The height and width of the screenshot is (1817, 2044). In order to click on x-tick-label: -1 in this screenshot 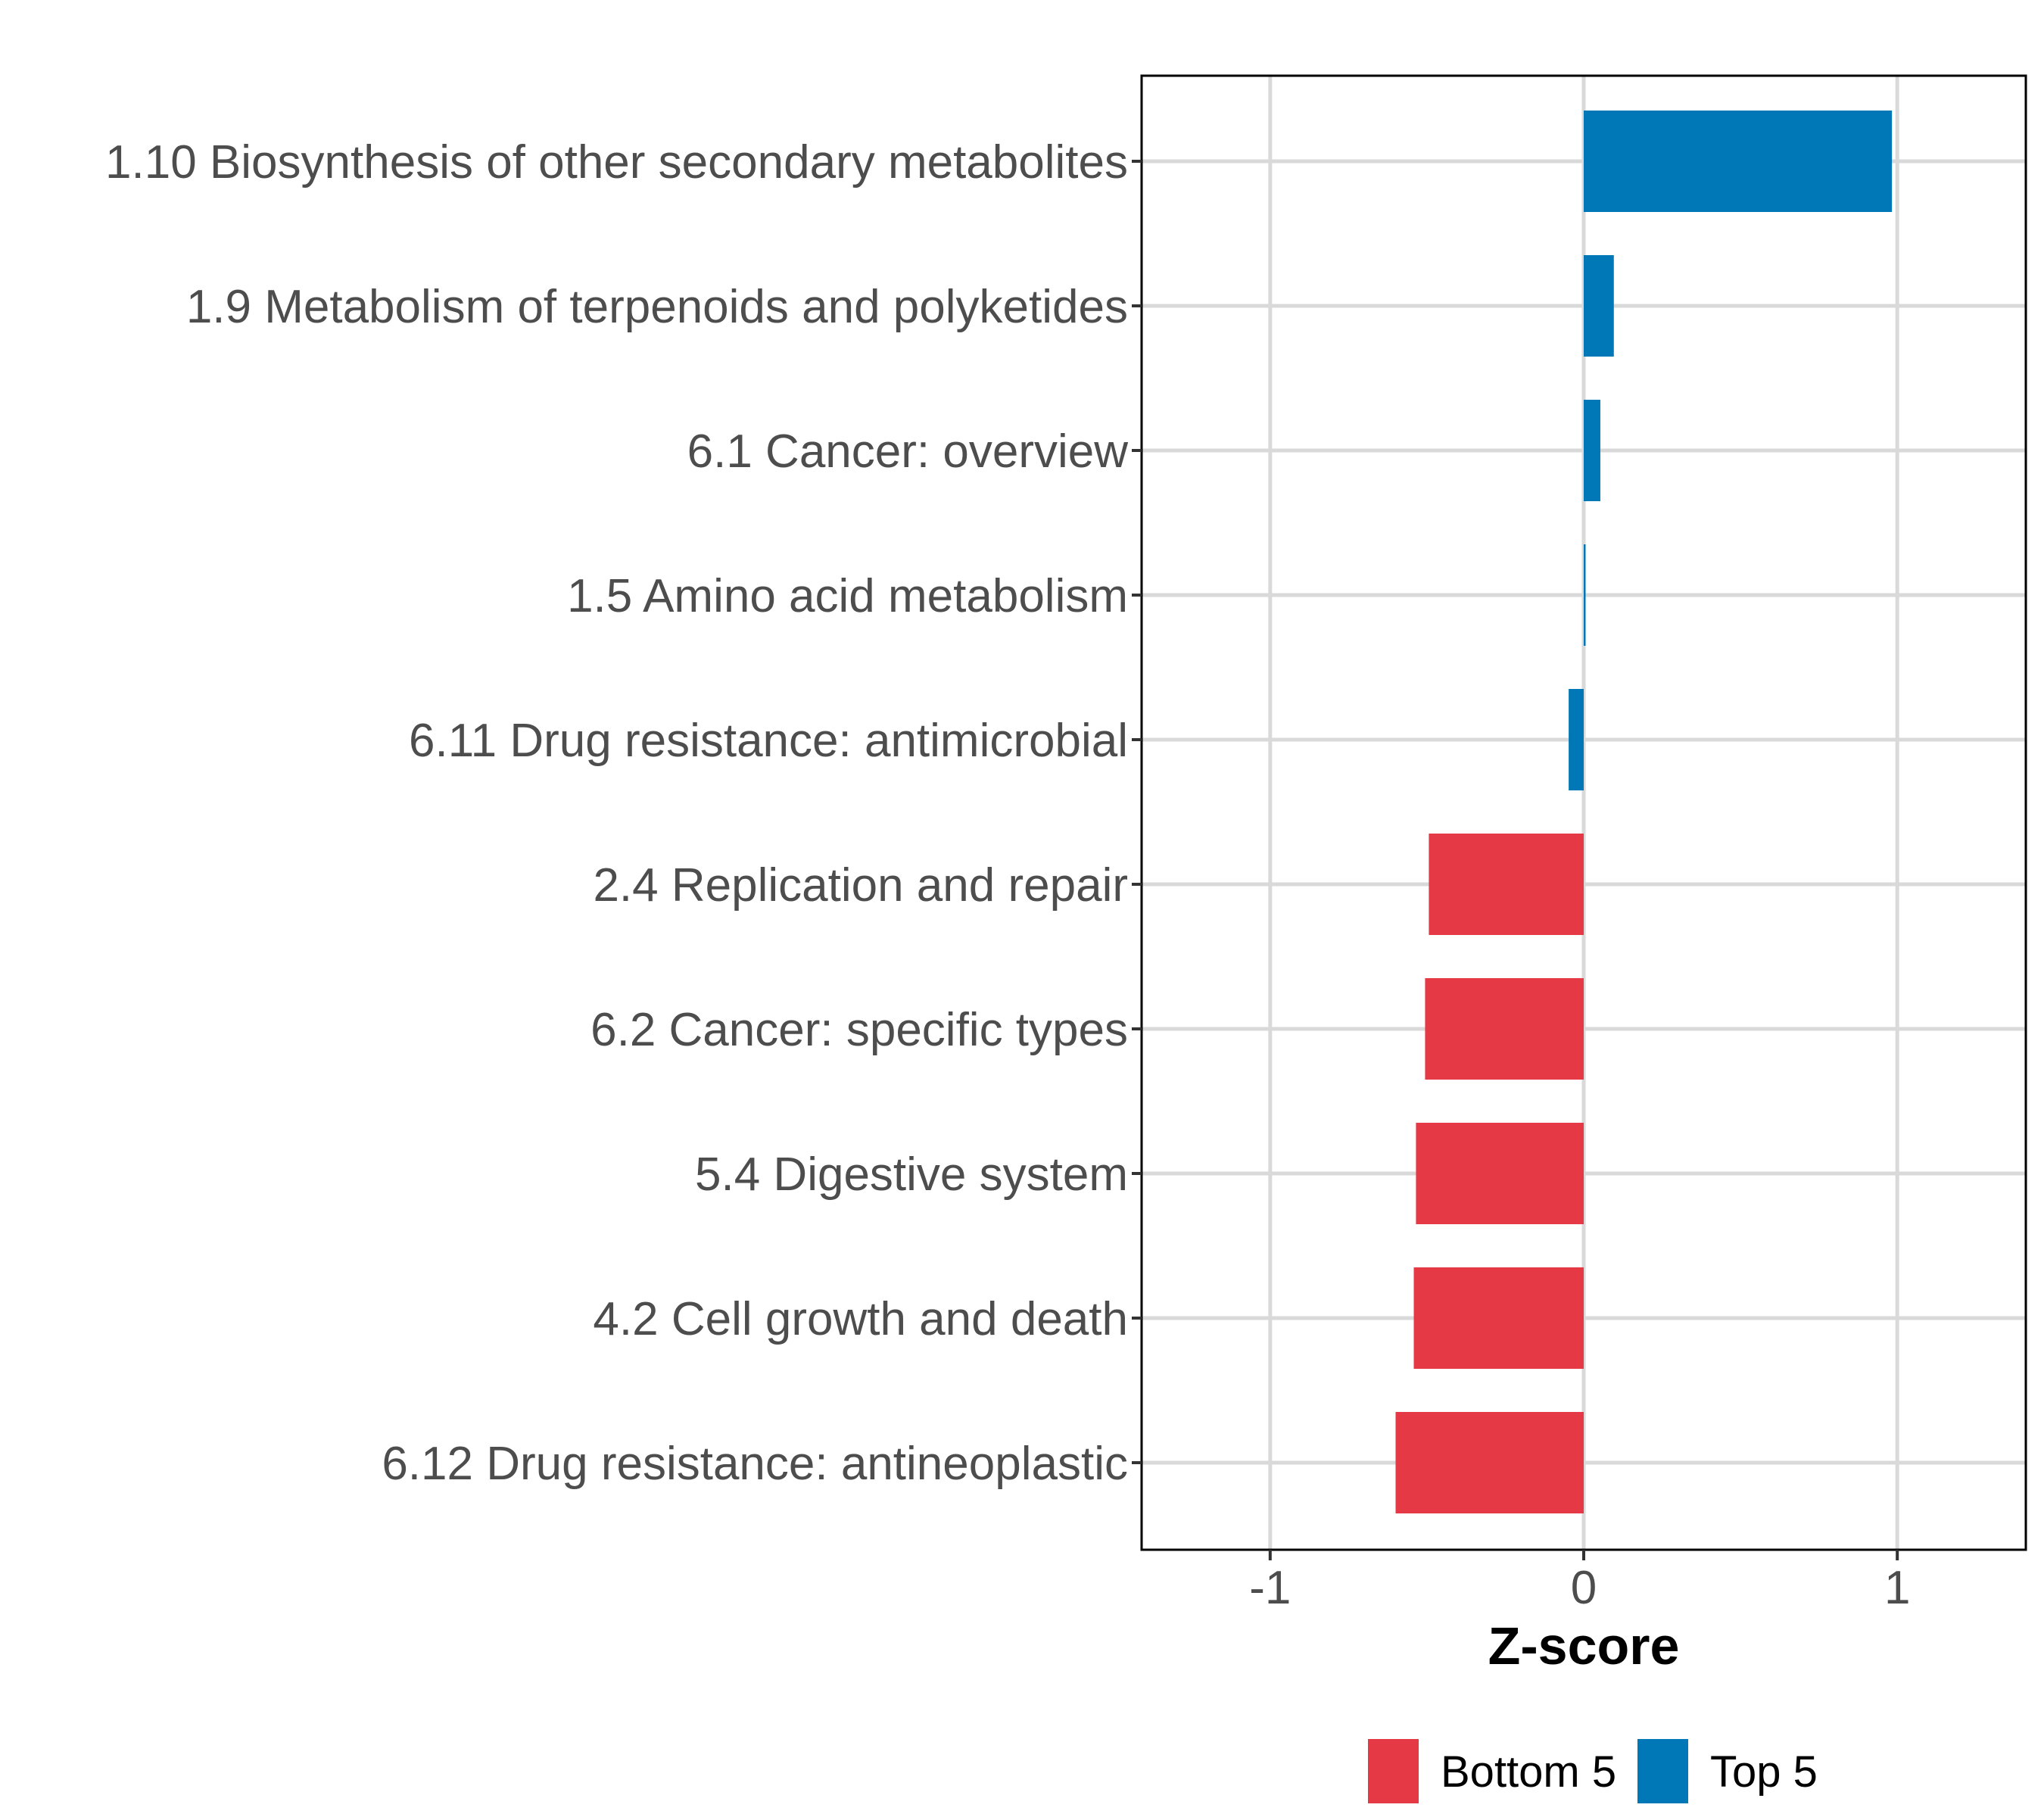, I will do `click(1270, 1588)`.